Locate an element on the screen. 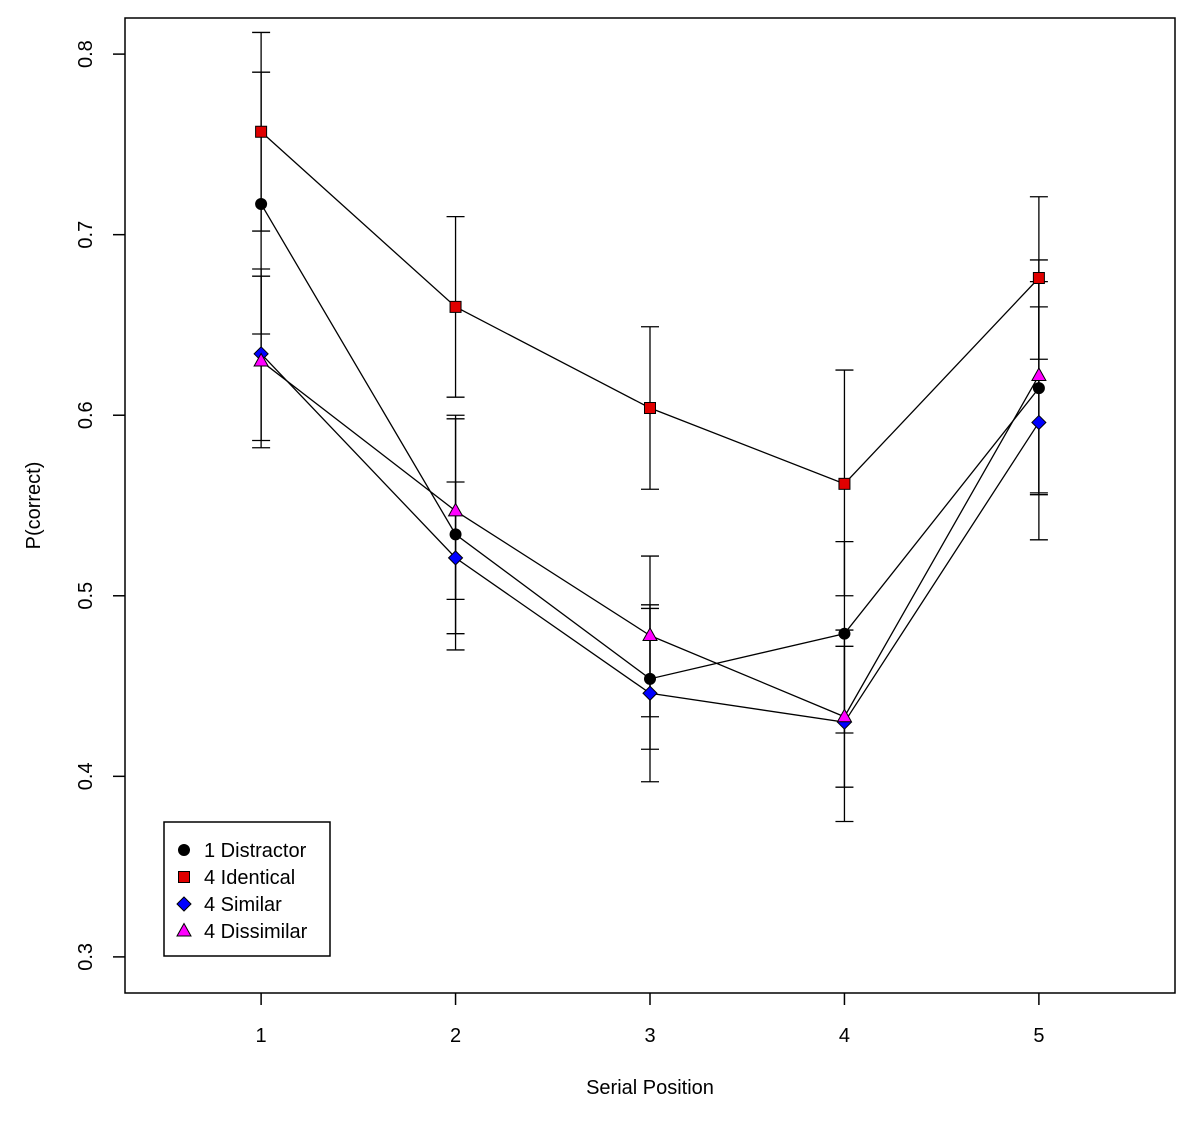  y-axis-label: P(correct) is located at coordinates (34, 506).